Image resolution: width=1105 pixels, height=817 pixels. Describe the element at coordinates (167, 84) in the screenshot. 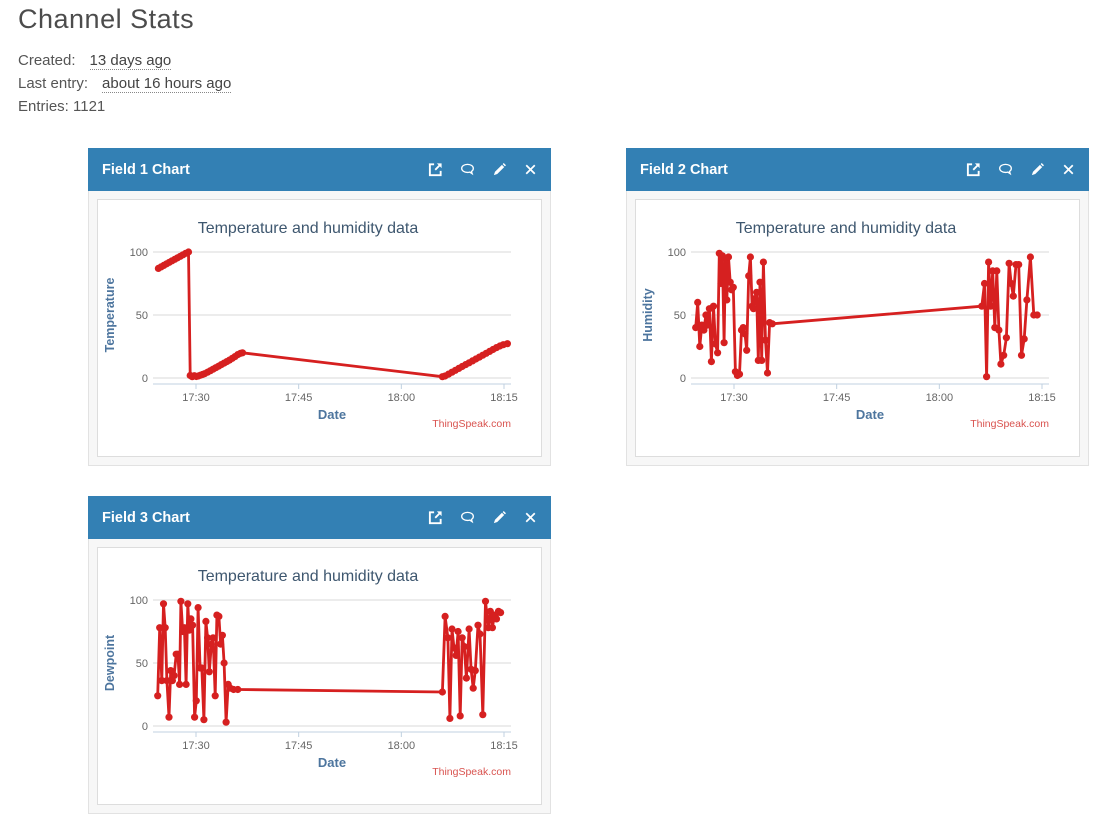

I see `last-entry-value: about 16 hours ago` at that location.